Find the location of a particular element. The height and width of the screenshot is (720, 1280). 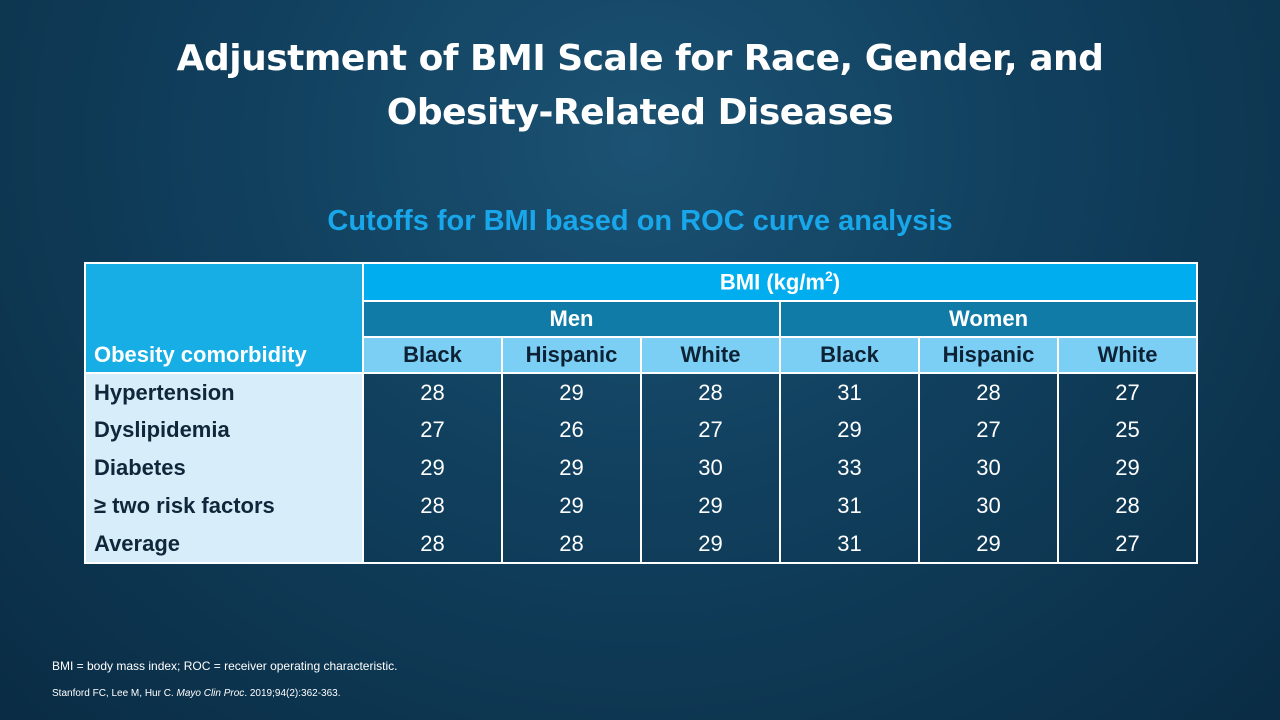

race-header-men-white: White is located at coordinates (710, 355).